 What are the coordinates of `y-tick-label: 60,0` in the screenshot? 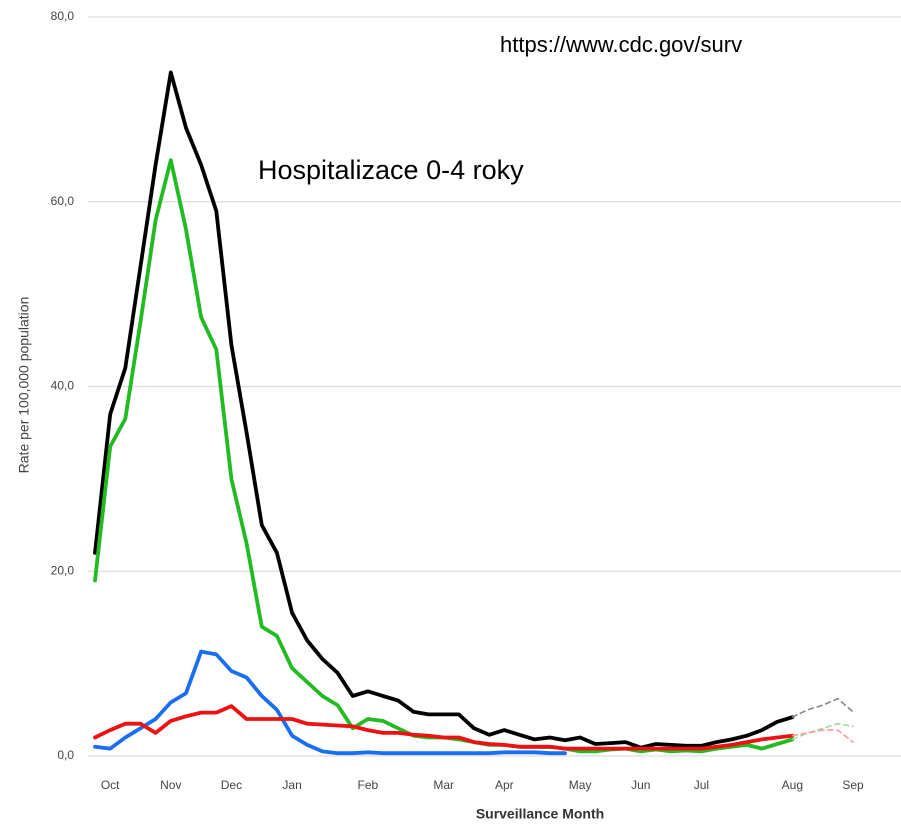 It's located at (63, 201).